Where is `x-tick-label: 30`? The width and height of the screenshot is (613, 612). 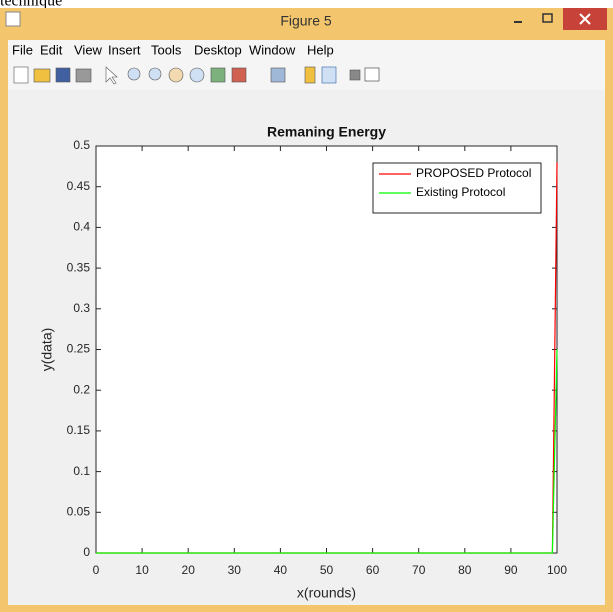 x-tick-label: 30 is located at coordinates (235, 570).